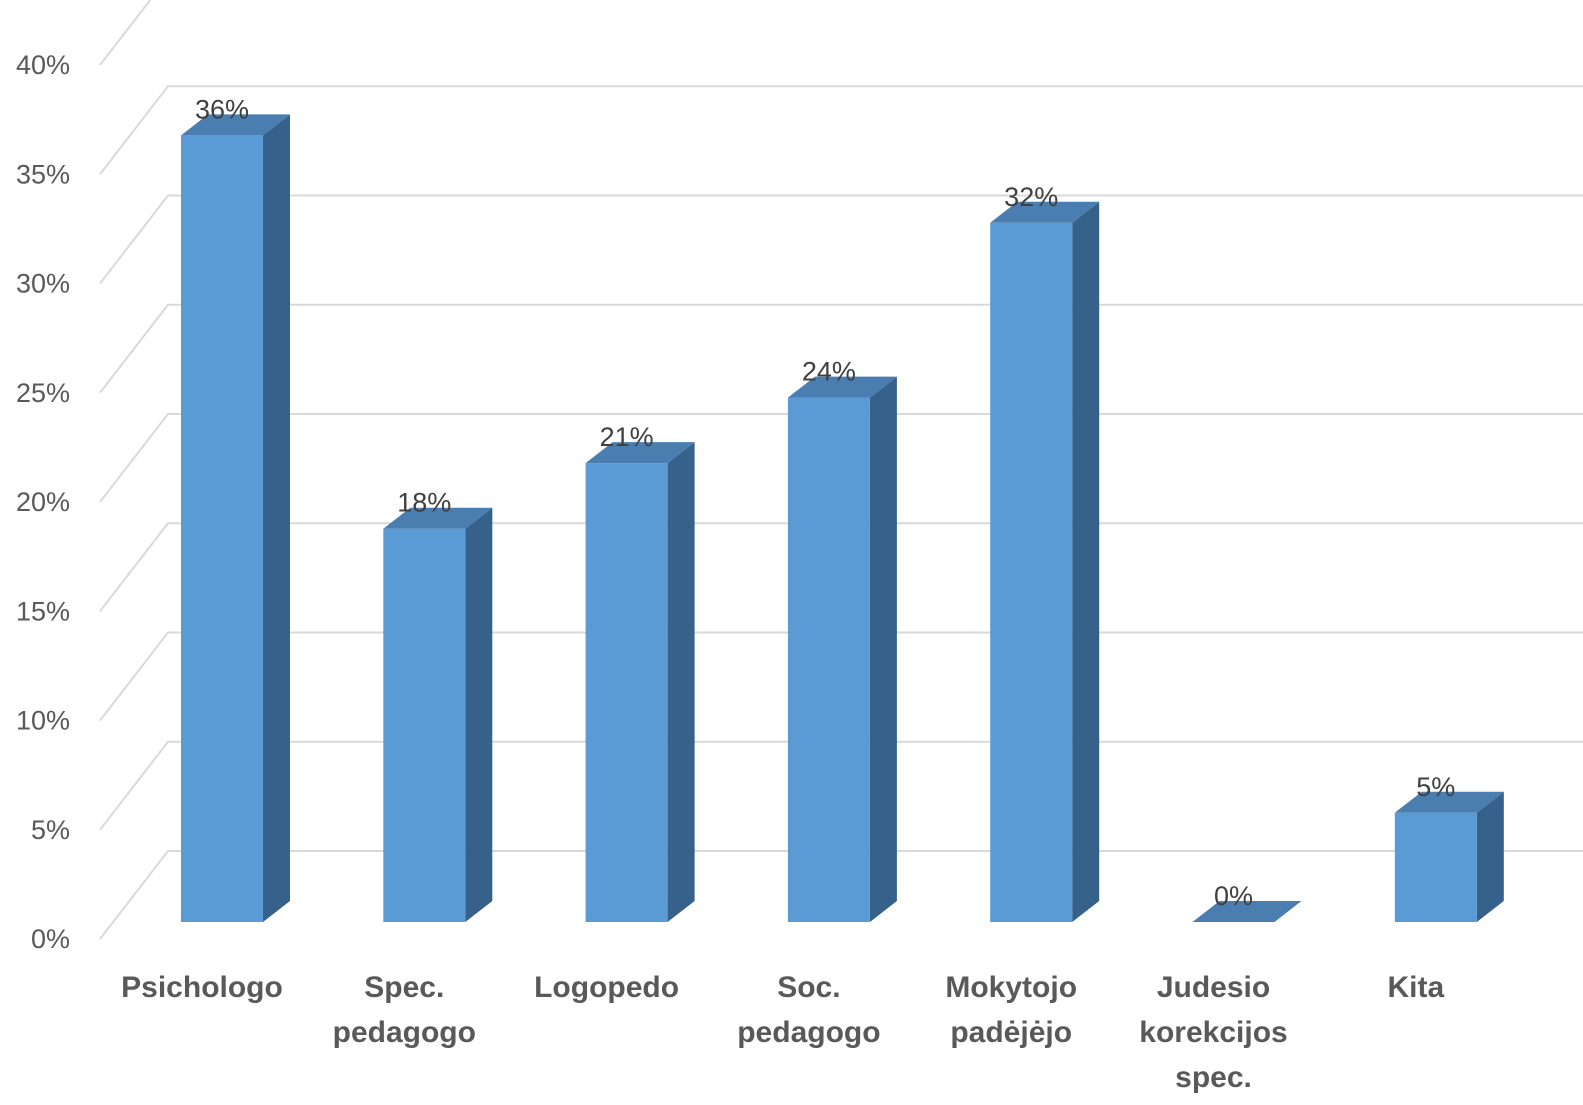 Image resolution: width=1583 pixels, height=1105 pixels. Describe the element at coordinates (202, 987) in the screenshot. I see `category-label: Psichologo` at that location.